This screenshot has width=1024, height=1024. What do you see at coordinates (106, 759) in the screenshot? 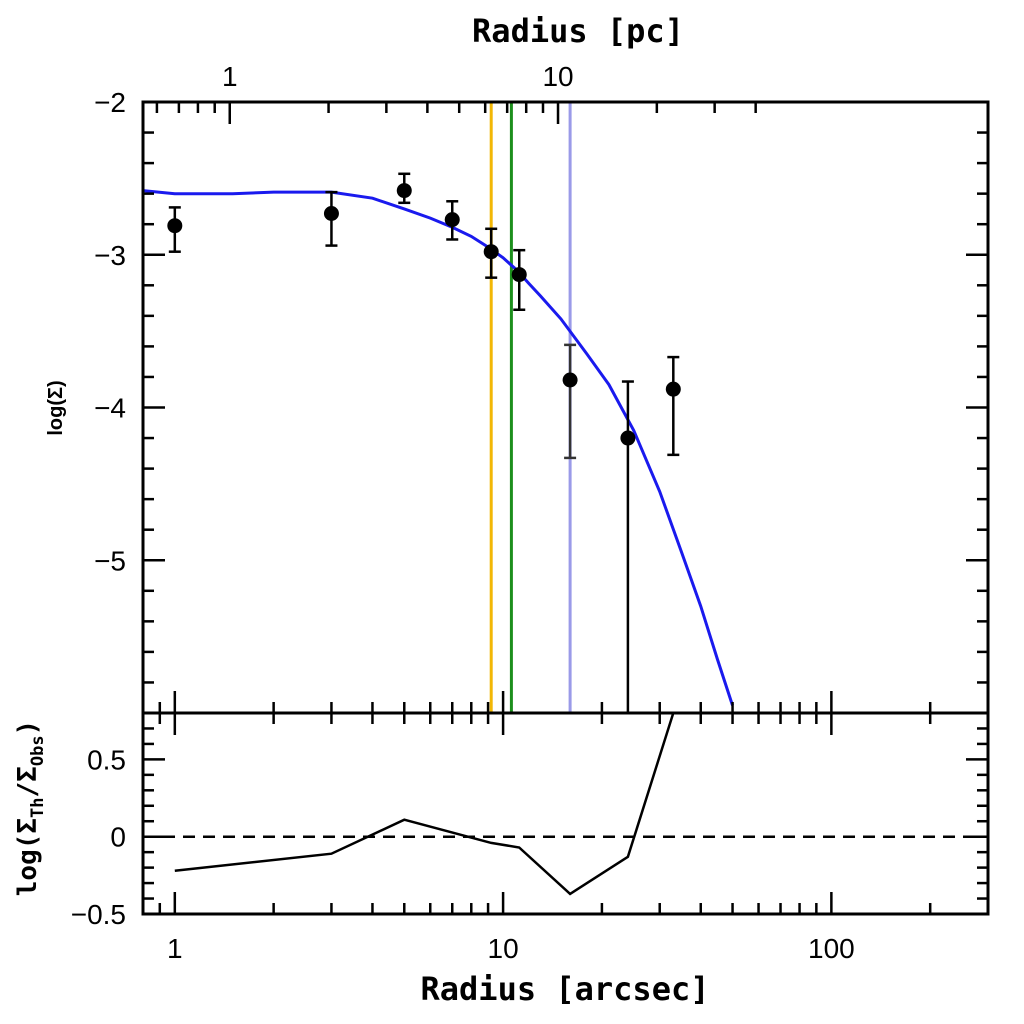
I see `residual-y-tick-label-0: 0.5` at bounding box center [106, 759].